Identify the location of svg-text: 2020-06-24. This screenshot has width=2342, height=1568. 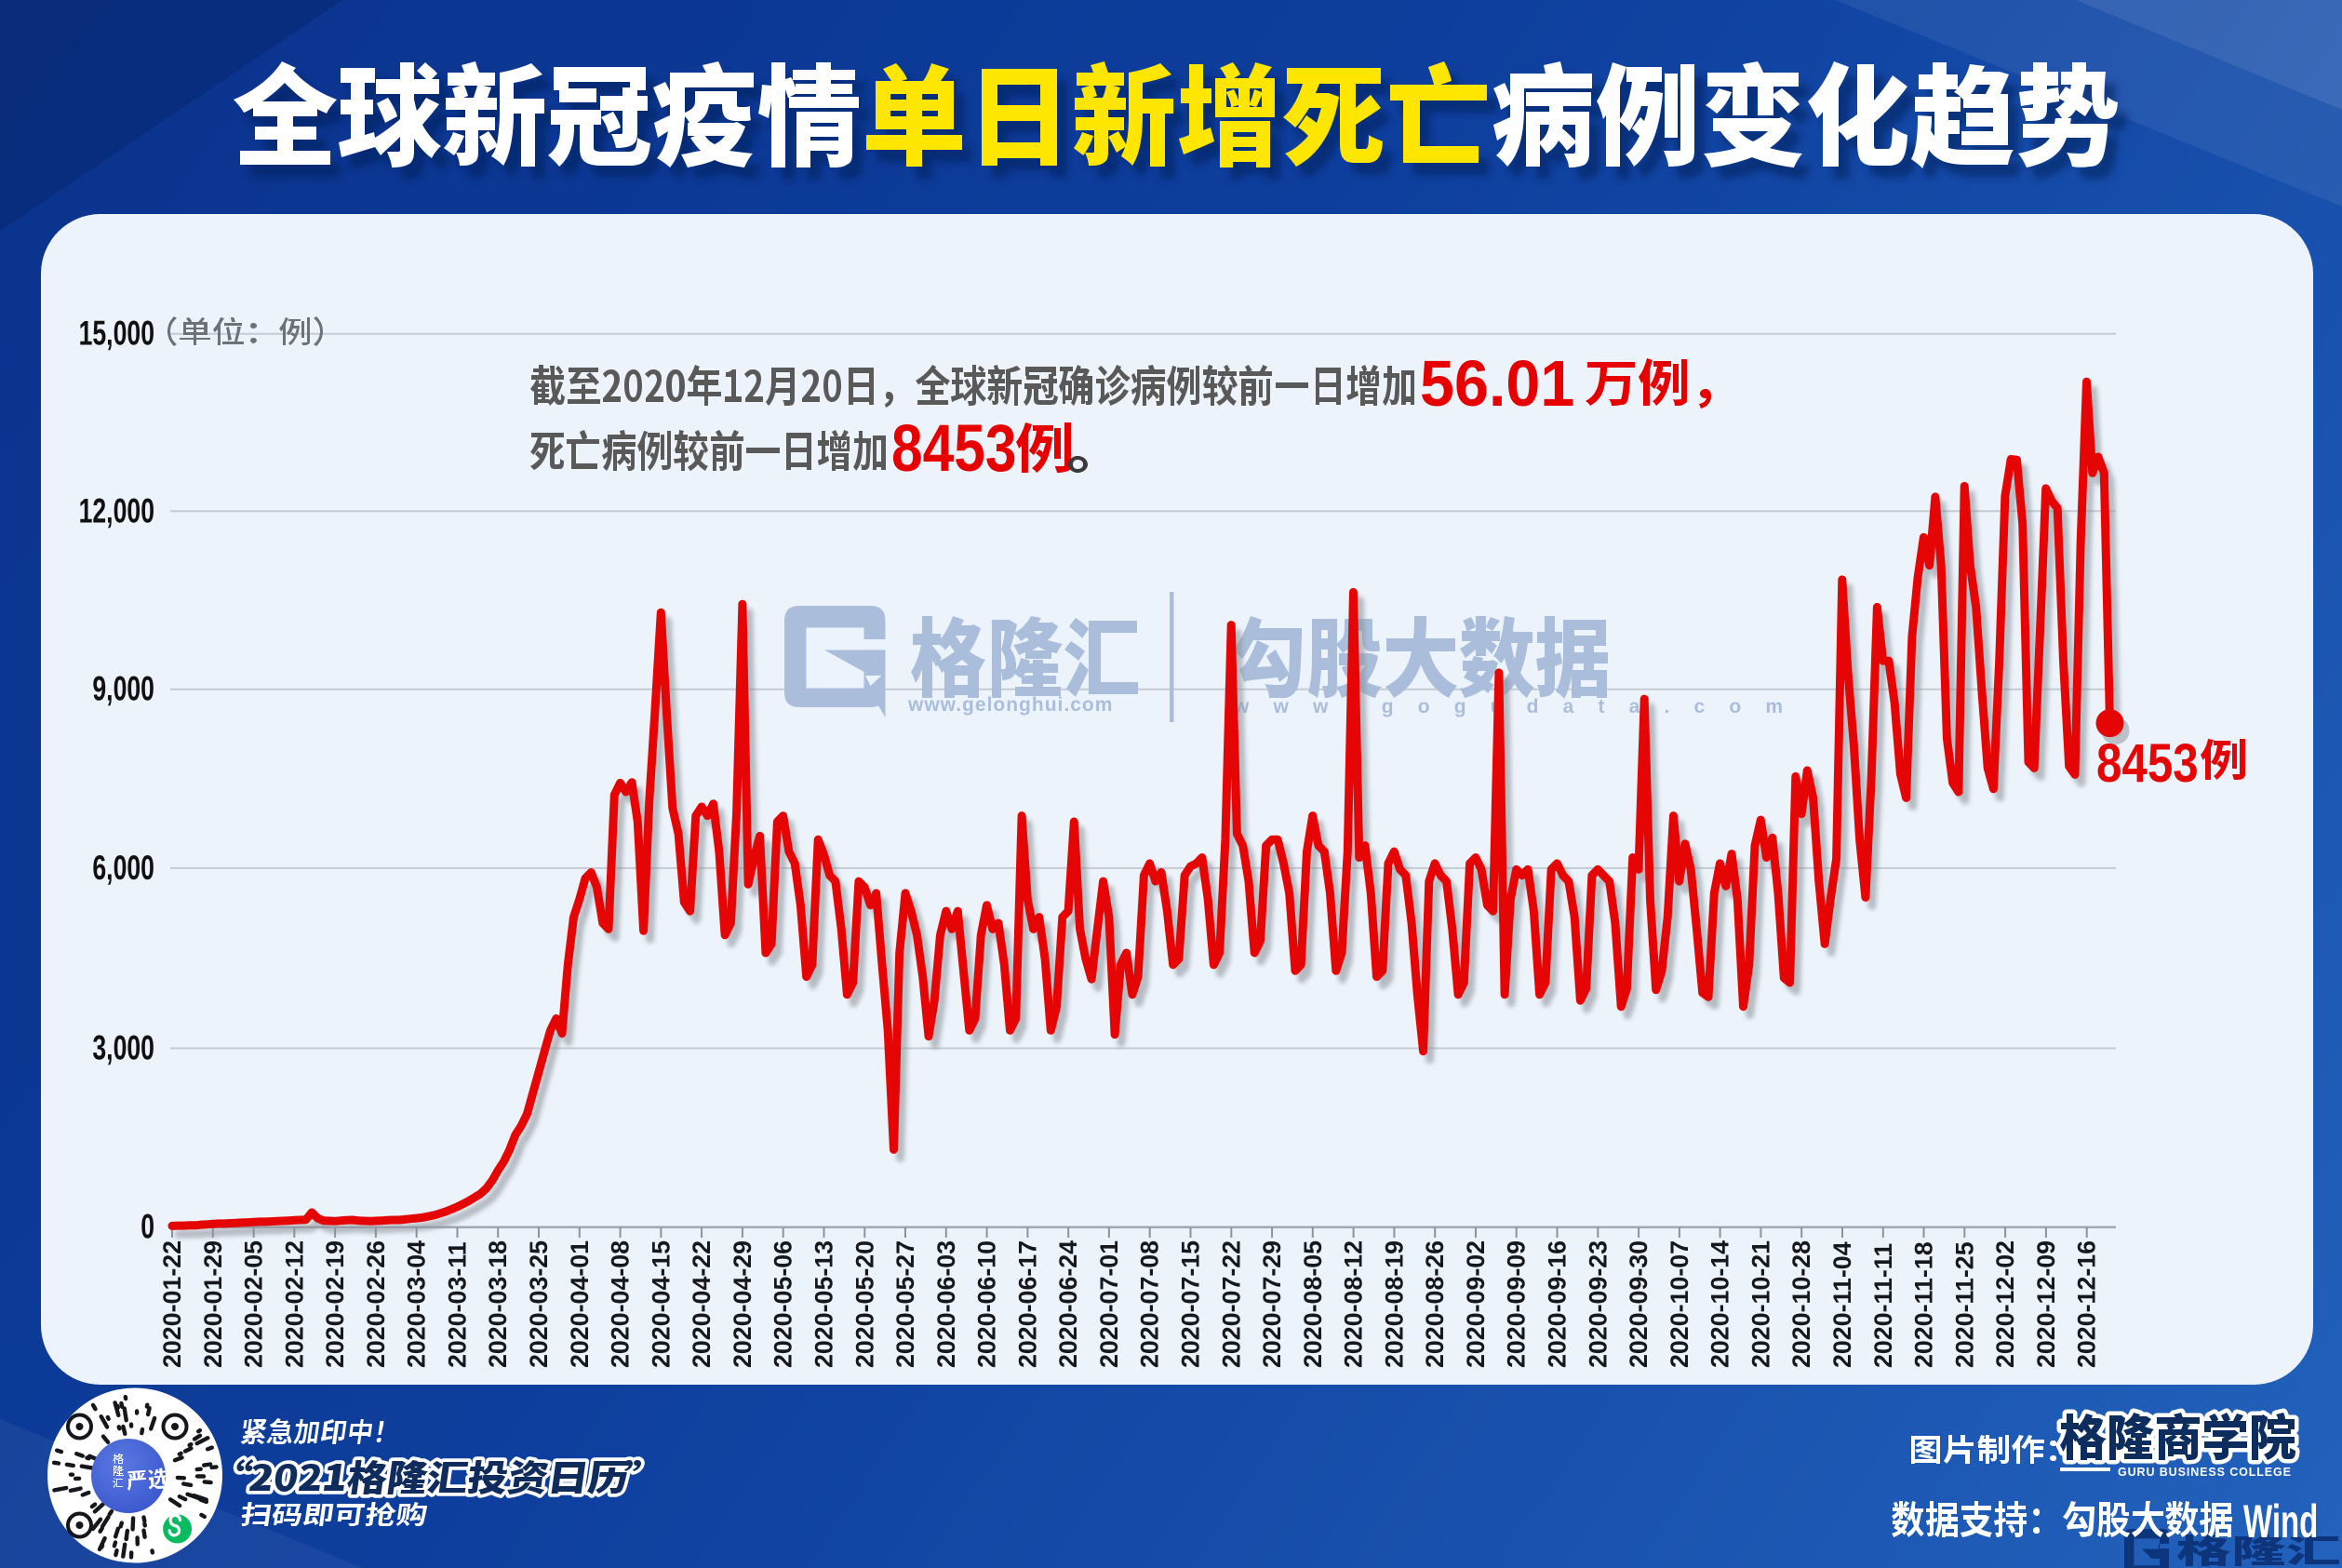
(1068, 1304).